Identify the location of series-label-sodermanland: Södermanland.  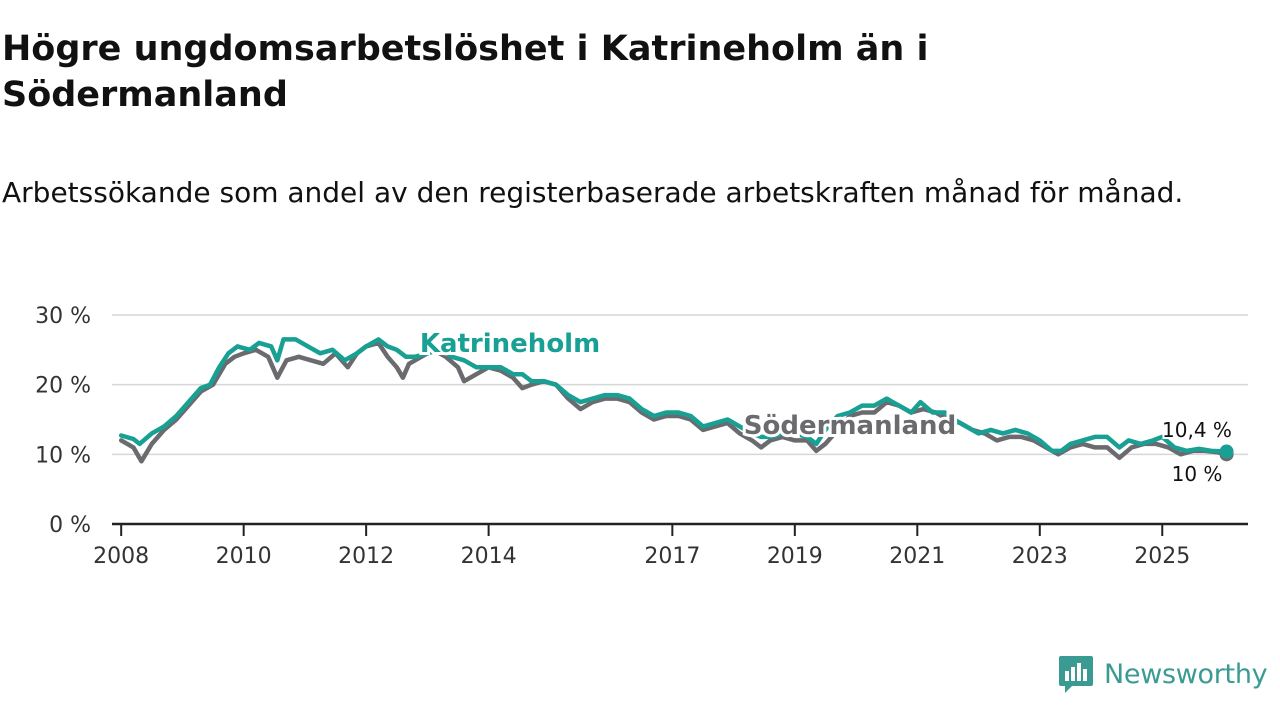
(850, 426).